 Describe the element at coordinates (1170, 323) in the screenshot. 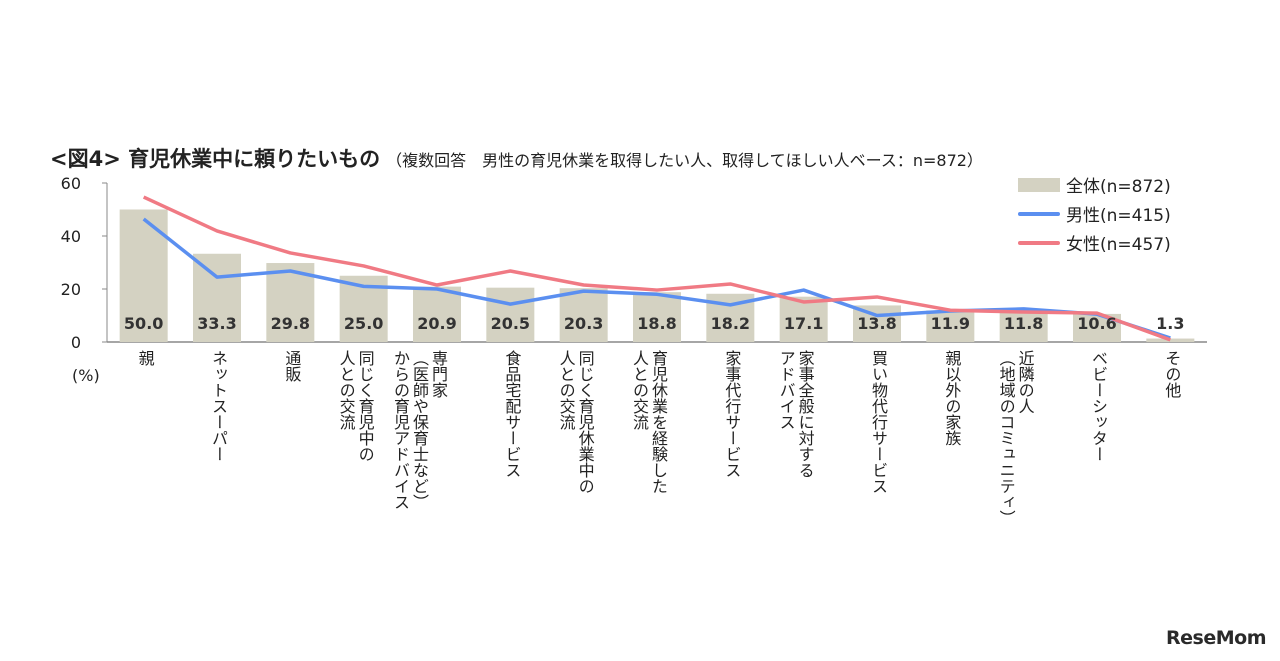

I see `bar-value-label: 1.3` at that location.